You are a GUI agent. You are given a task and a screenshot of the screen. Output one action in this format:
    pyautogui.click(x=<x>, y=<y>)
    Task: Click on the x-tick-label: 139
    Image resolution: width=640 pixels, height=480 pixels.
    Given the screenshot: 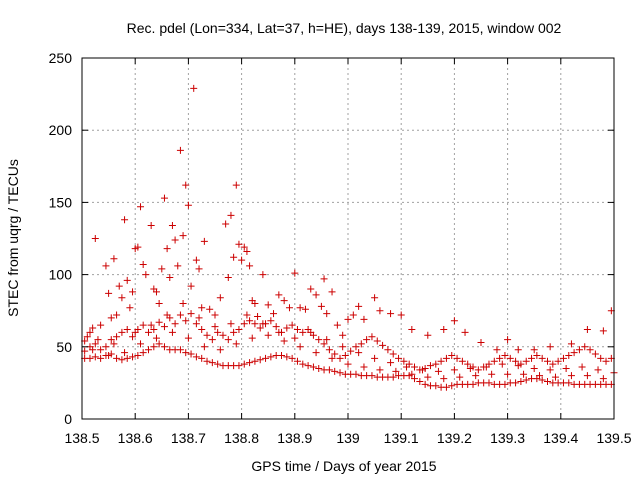 What is the action you would take?
    pyautogui.click(x=348, y=438)
    